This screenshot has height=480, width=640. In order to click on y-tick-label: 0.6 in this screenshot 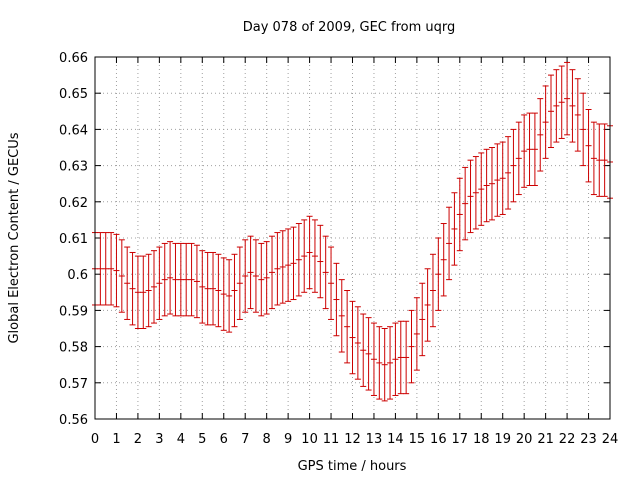, I will do `click(77, 275)`.